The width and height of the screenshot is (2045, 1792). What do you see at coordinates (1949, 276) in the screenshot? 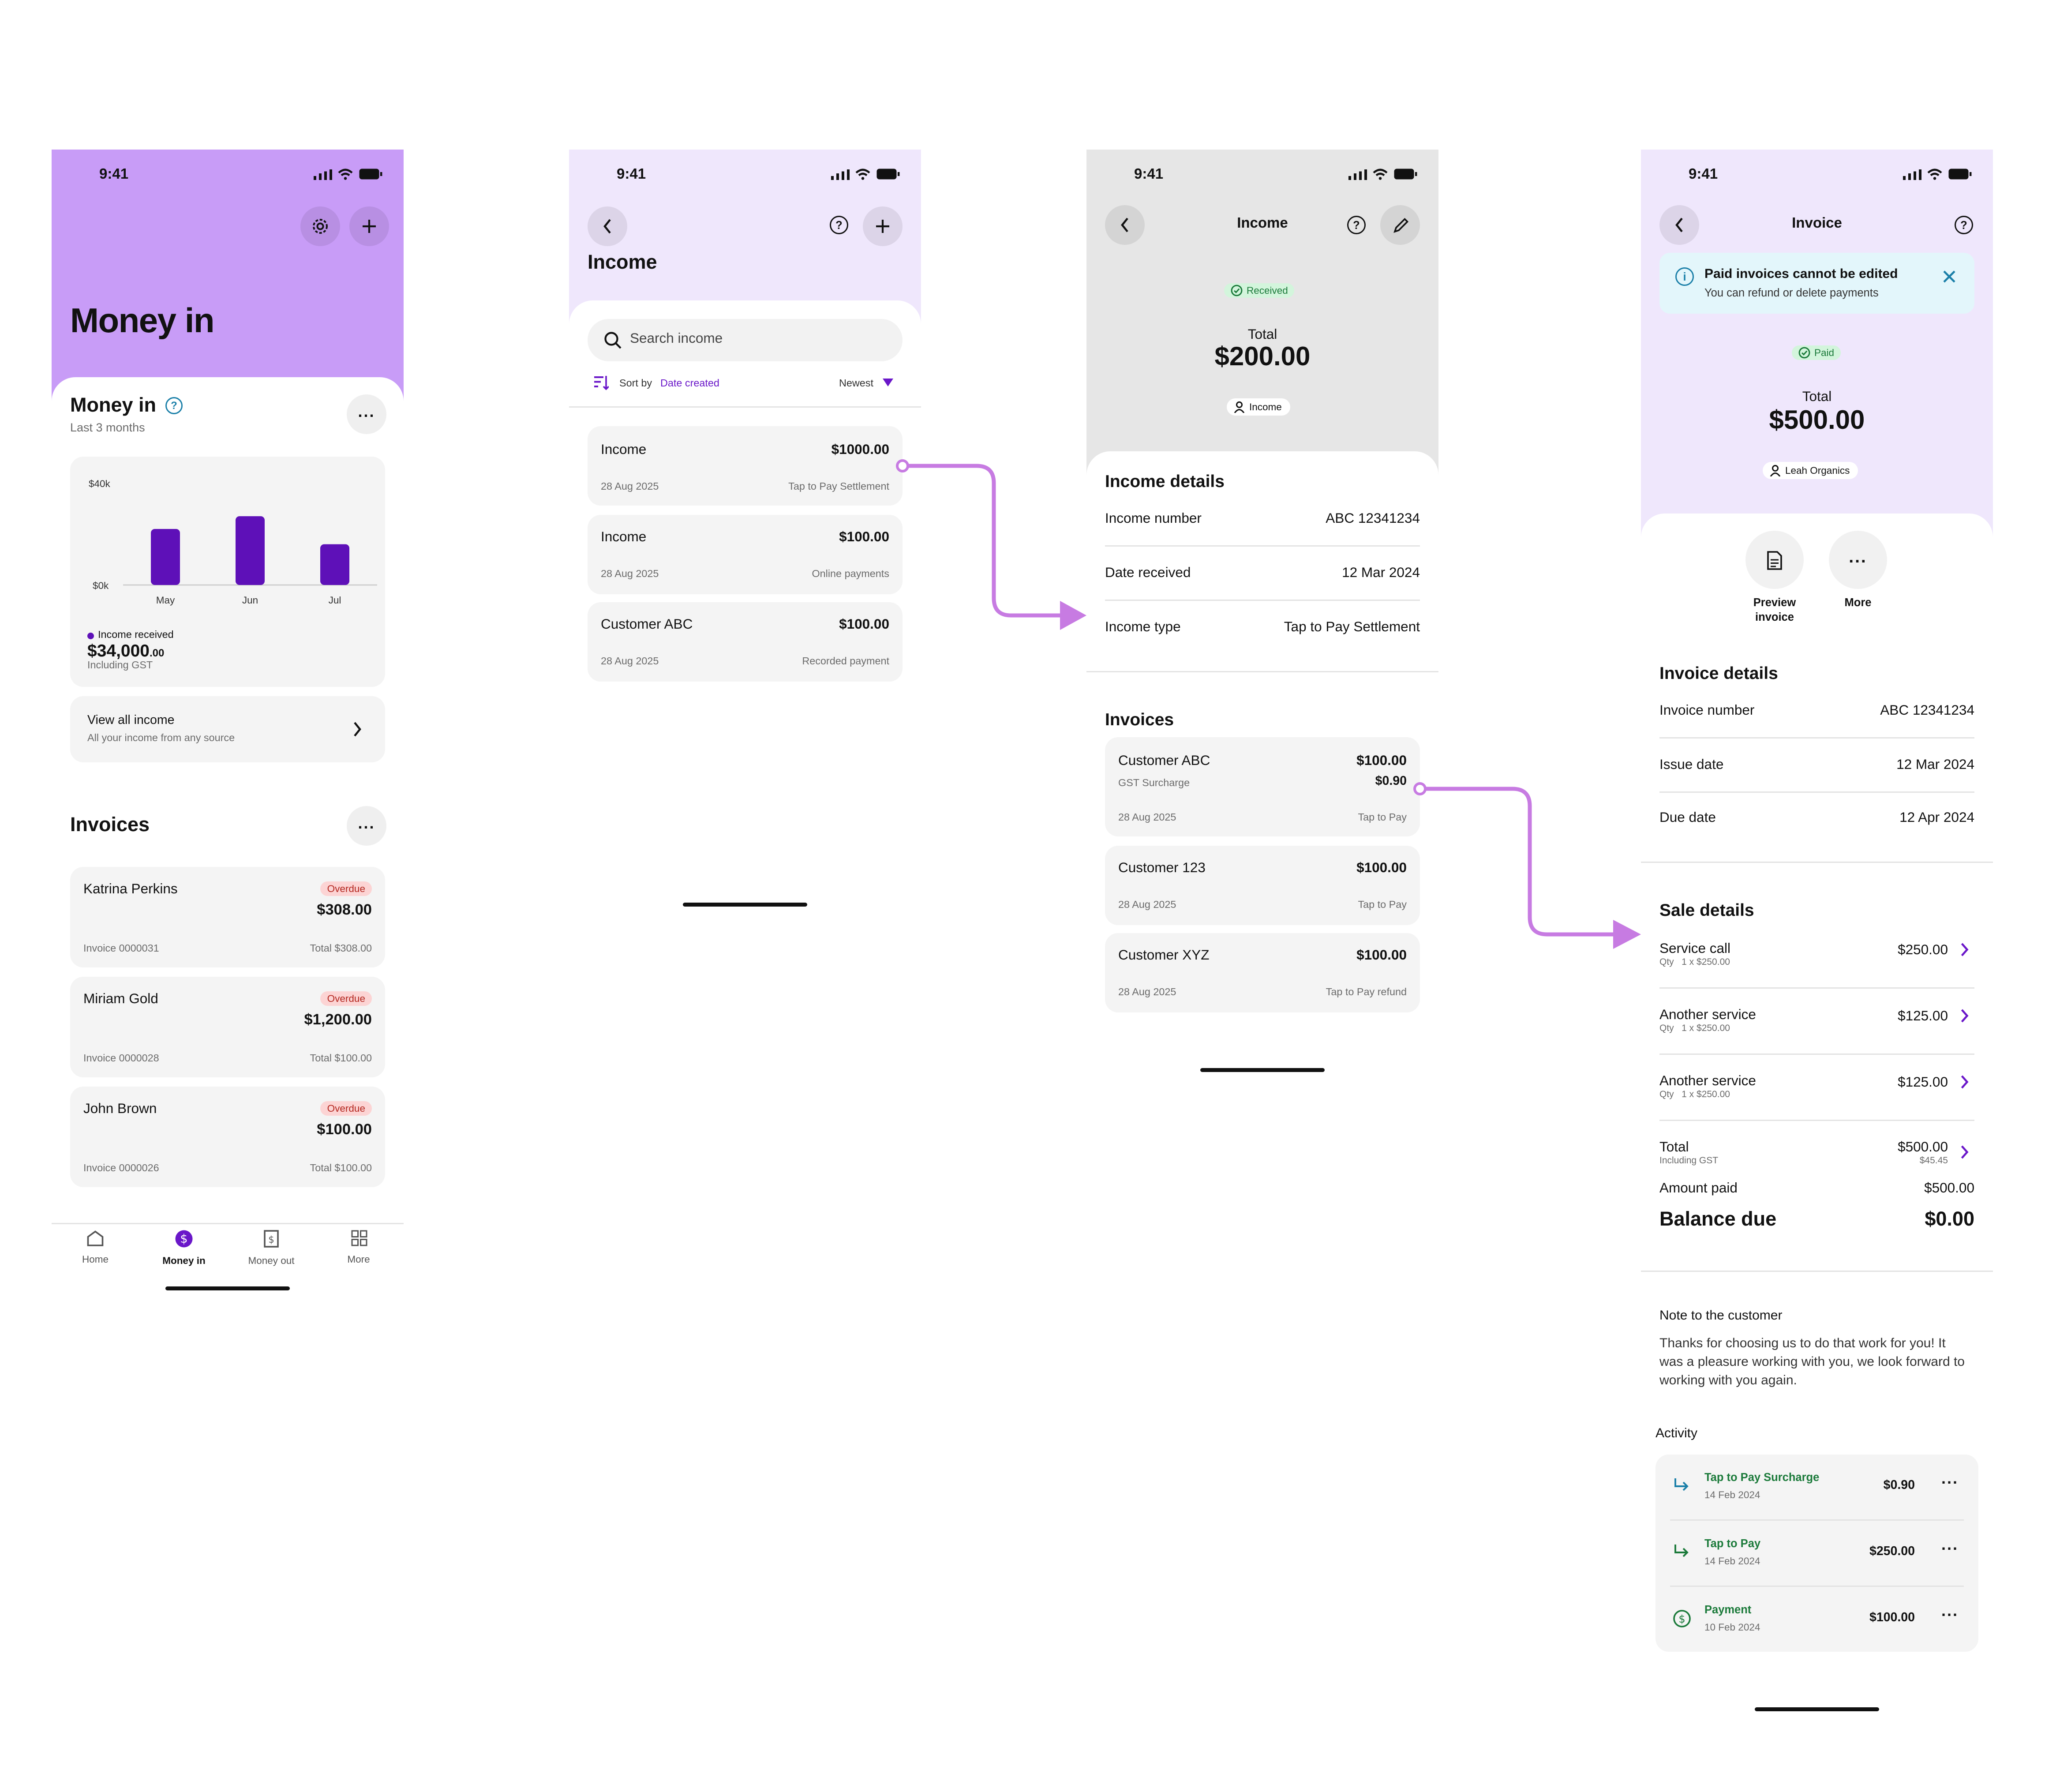
I see `close-icon` at bounding box center [1949, 276].